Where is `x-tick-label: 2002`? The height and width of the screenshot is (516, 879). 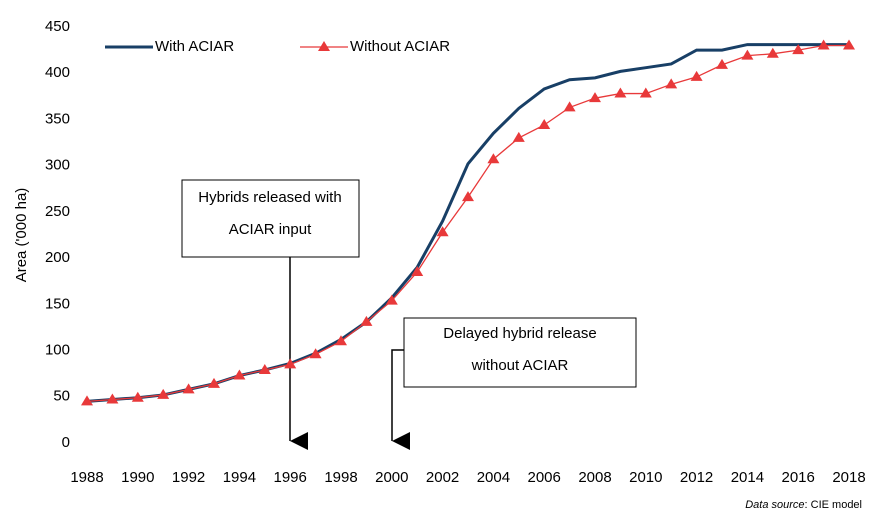
x-tick-label: 2002 is located at coordinates (442, 477).